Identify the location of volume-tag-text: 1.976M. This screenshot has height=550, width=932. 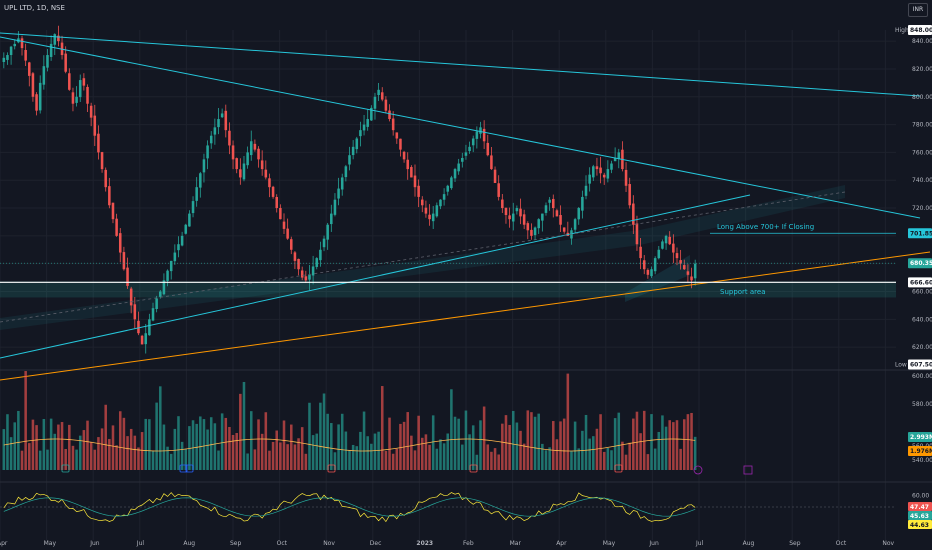
(921, 451).